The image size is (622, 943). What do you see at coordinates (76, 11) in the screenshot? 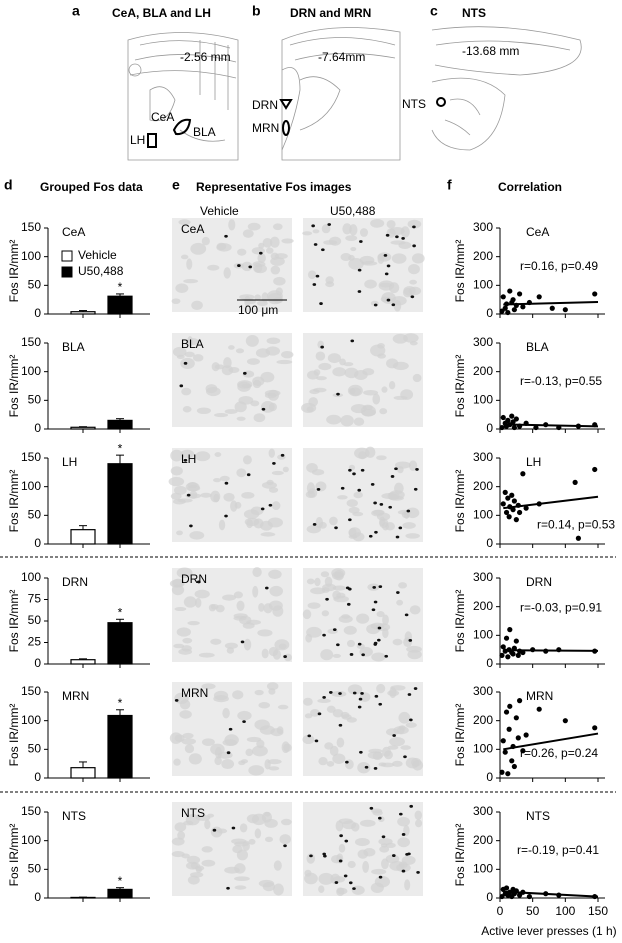
I see `panel-letter: a` at bounding box center [76, 11].